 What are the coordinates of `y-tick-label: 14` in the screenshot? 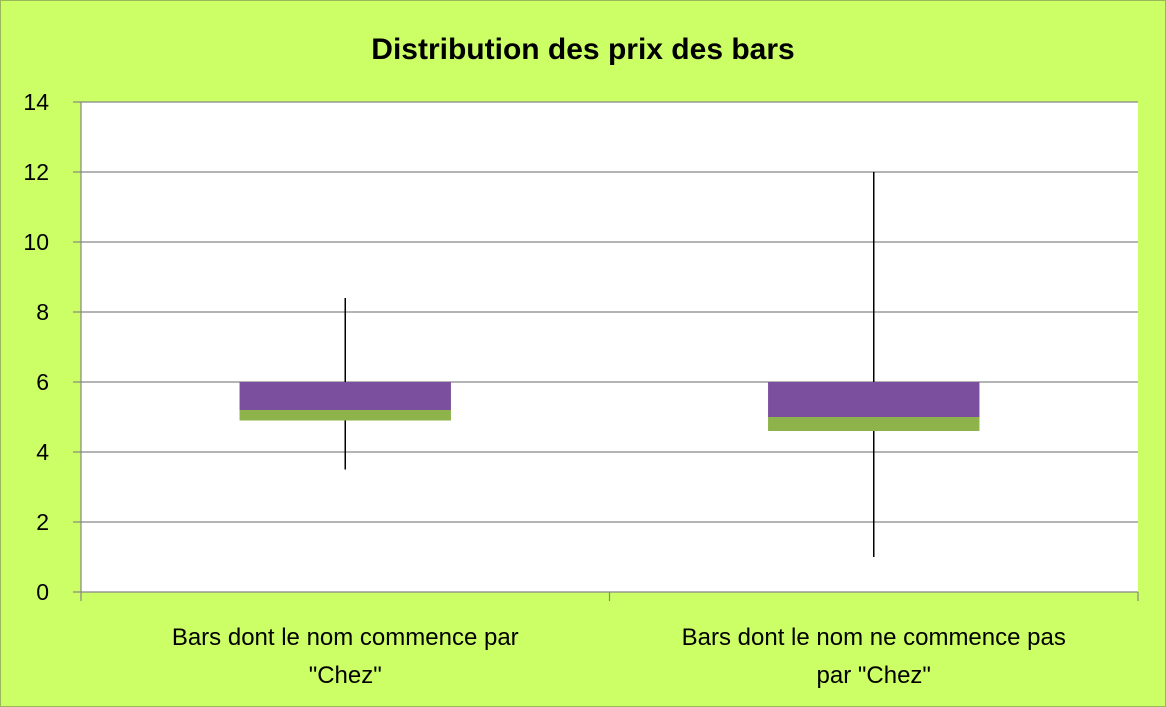 It's located at (36, 102).